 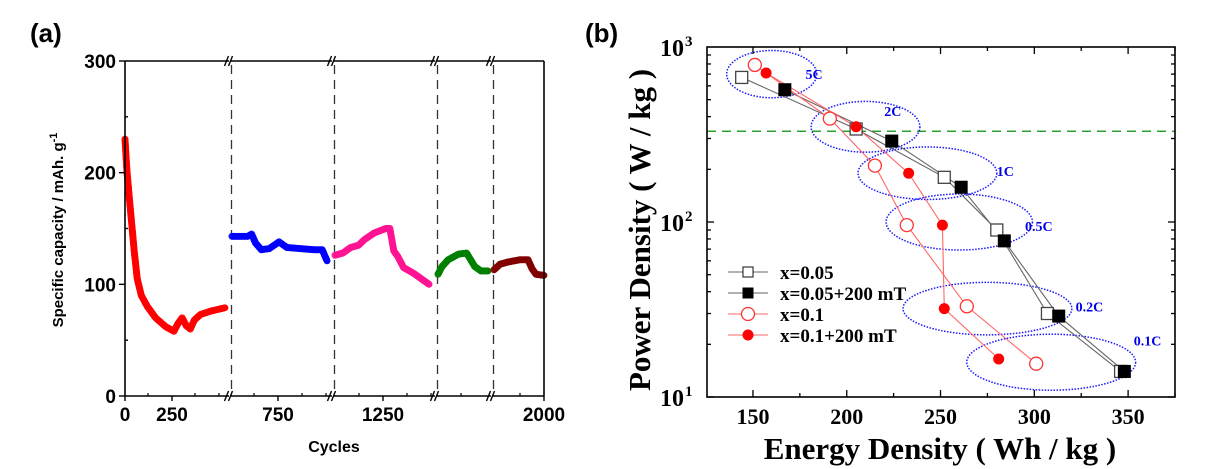 I want to click on panel-b-legend: x=0.05x=0.05+200 mTx=0.1x=0.1+200 mT, so click(x=817, y=305).